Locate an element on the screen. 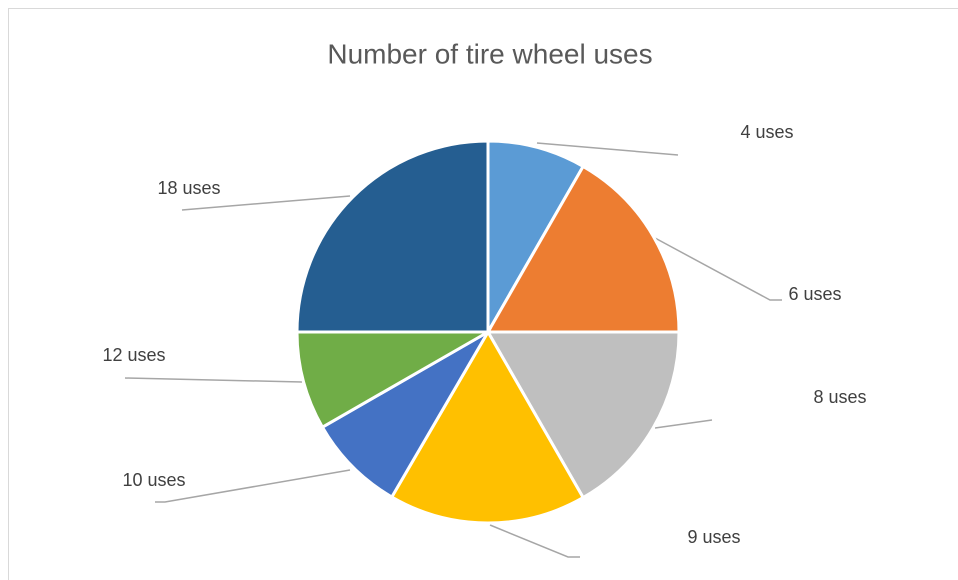  slice-label: 12 uses is located at coordinates (133, 355).